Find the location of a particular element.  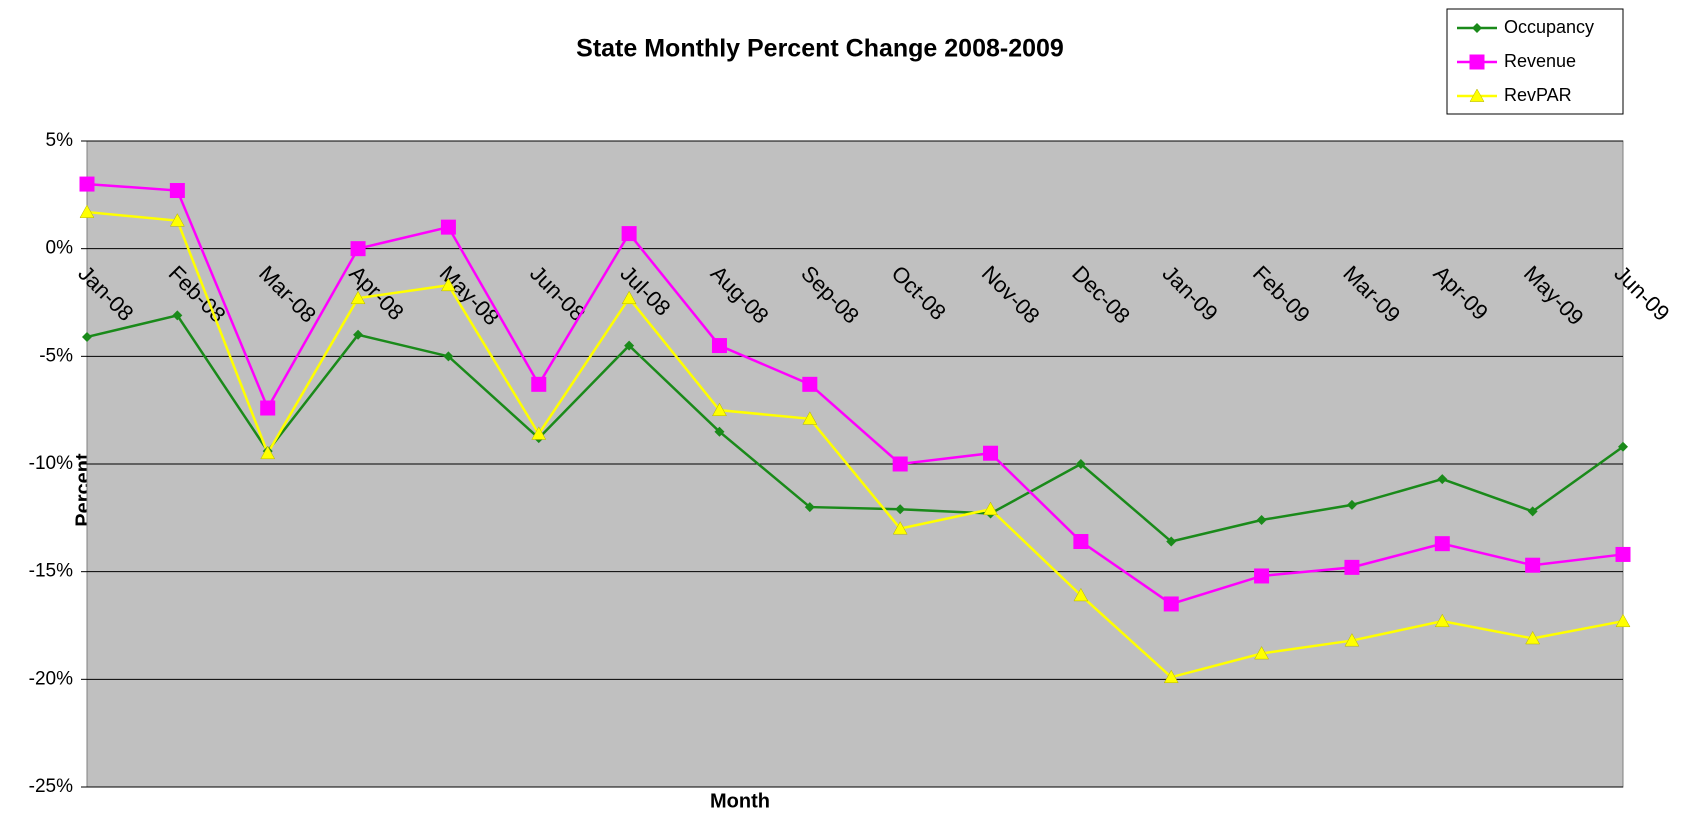

y-tick-label: -5% is located at coordinates (56, 355).